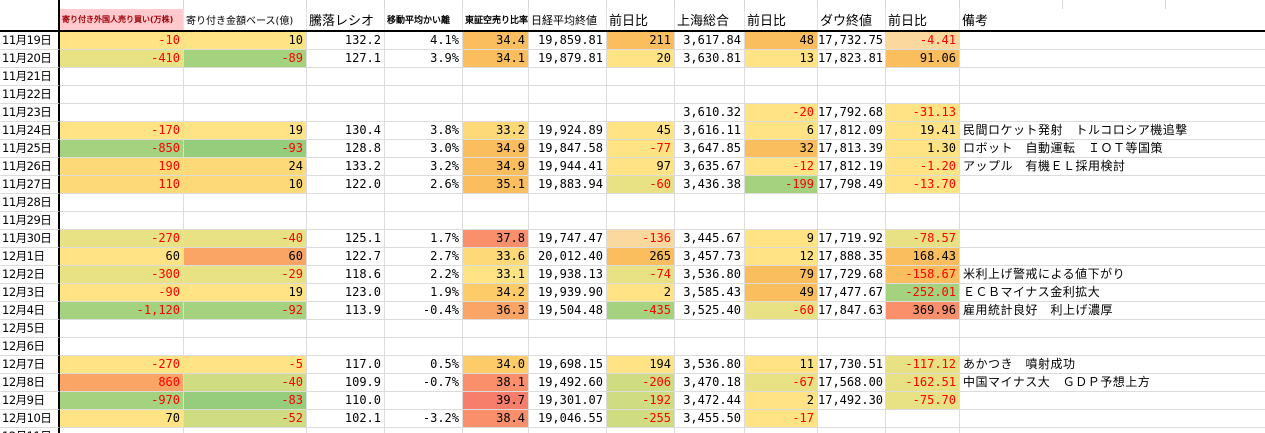 This screenshot has width=1265, height=433. I want to click on value-cell: 117.0, so click(346, 365).